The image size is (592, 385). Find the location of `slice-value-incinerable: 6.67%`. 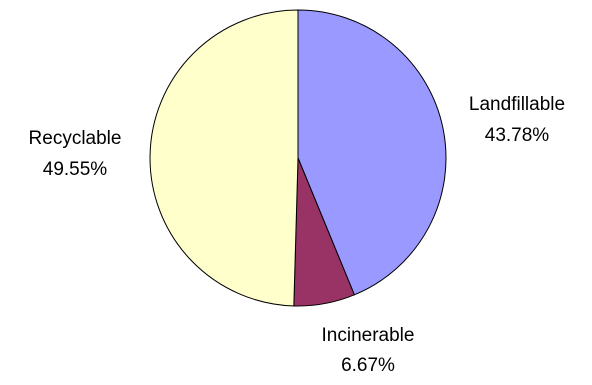

slice-value-incinerable: 6.67% is located at coordinates (368, 365).